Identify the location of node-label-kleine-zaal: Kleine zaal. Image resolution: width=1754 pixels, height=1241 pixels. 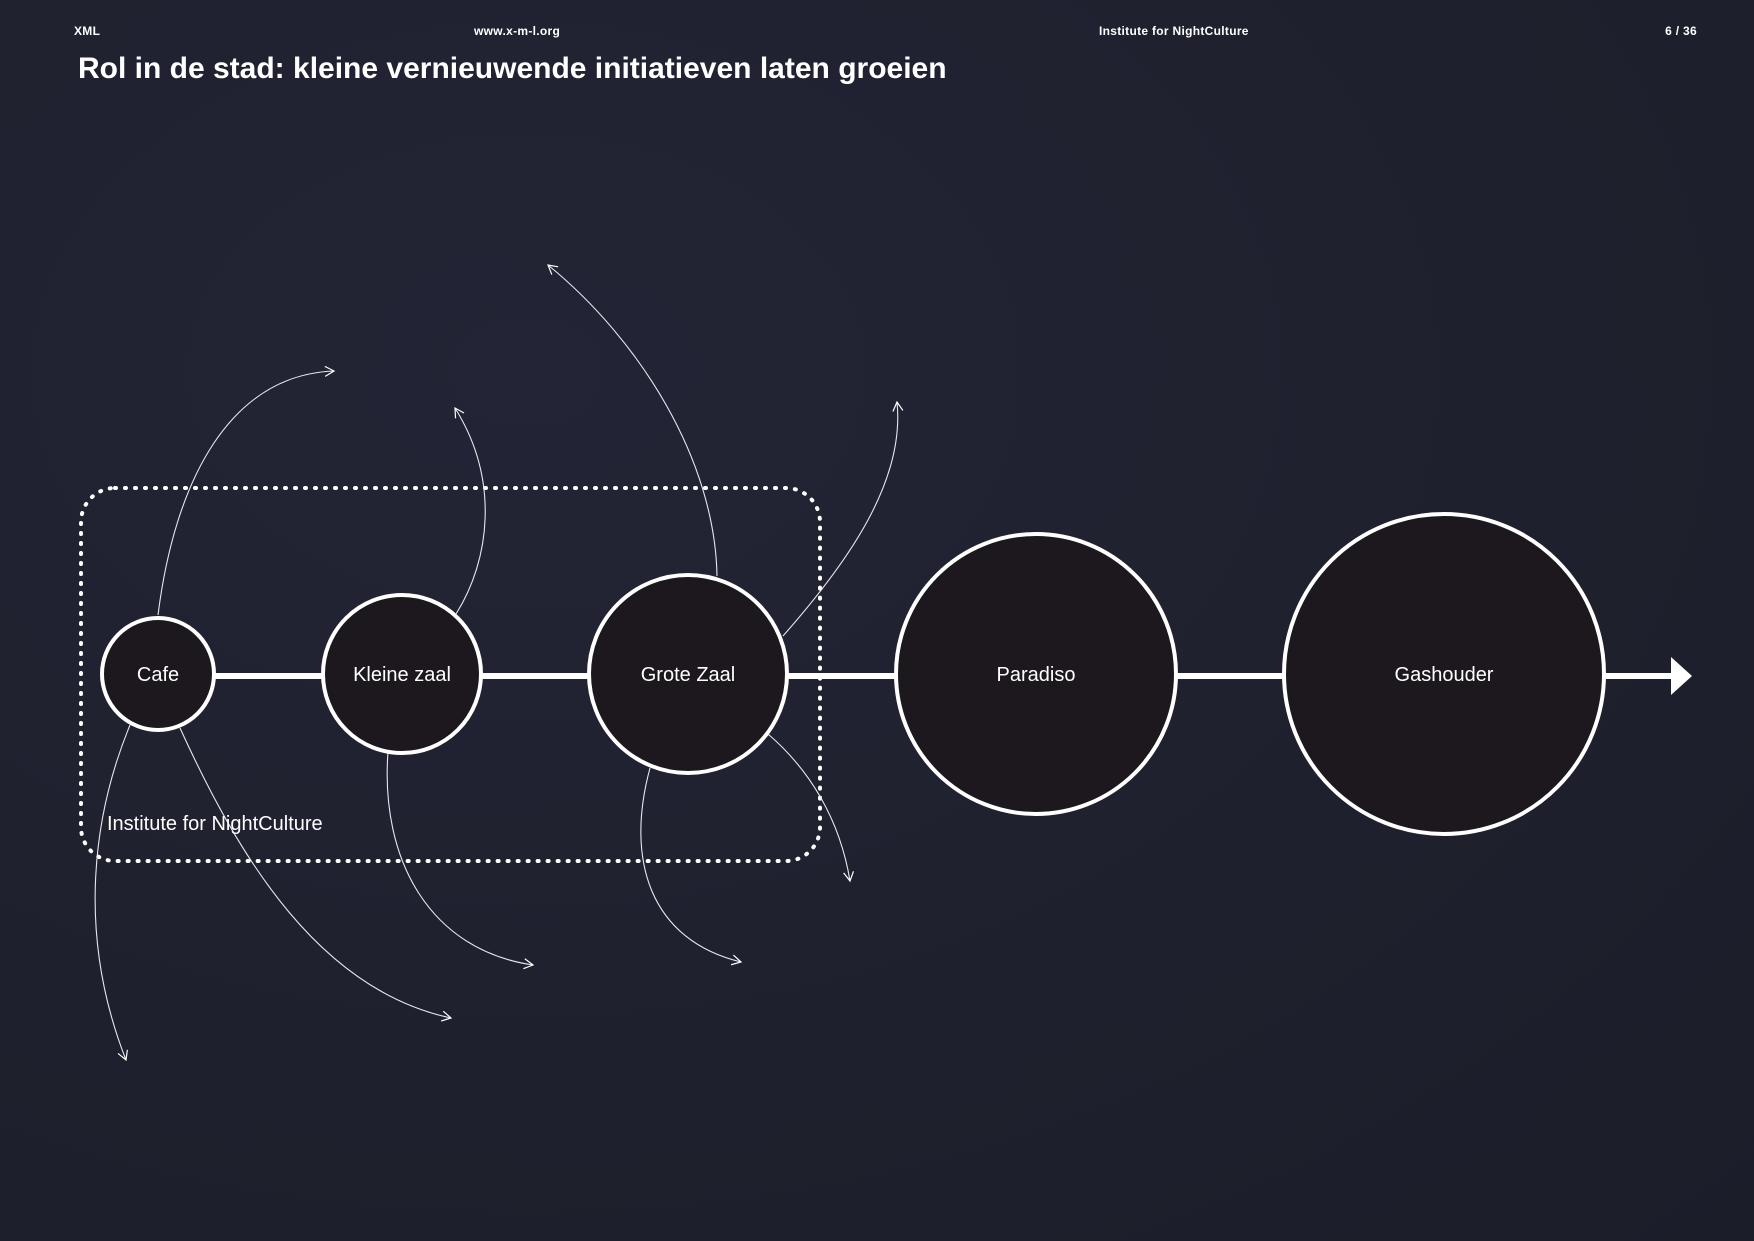
(402, 675).